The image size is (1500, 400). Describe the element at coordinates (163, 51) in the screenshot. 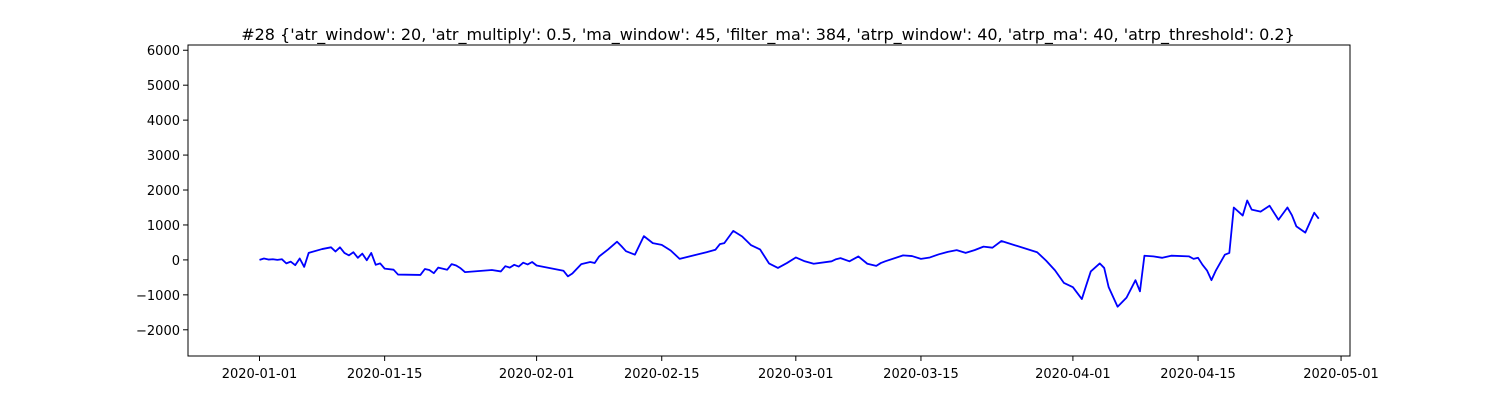

I see `y-tick-label: 6000` at that location.